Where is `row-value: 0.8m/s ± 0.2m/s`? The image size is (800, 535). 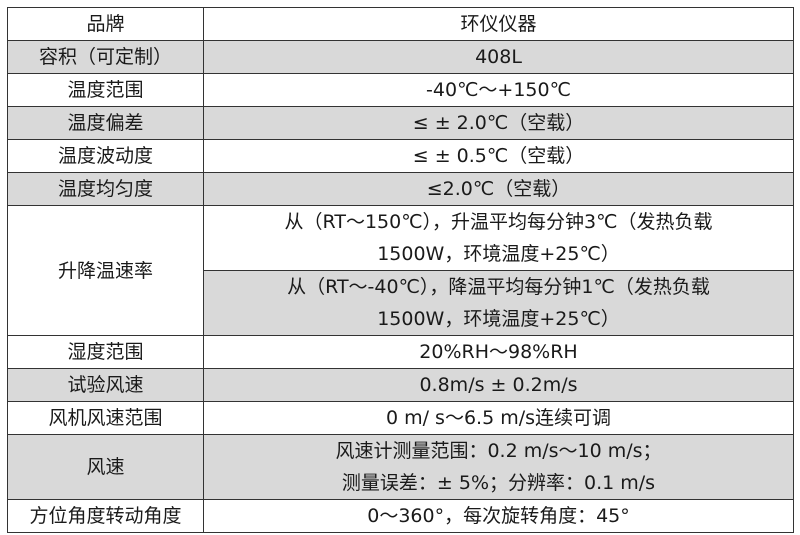 row-value: 0.8m/s ± 0.2m/s is located at coordinates (498, 385).